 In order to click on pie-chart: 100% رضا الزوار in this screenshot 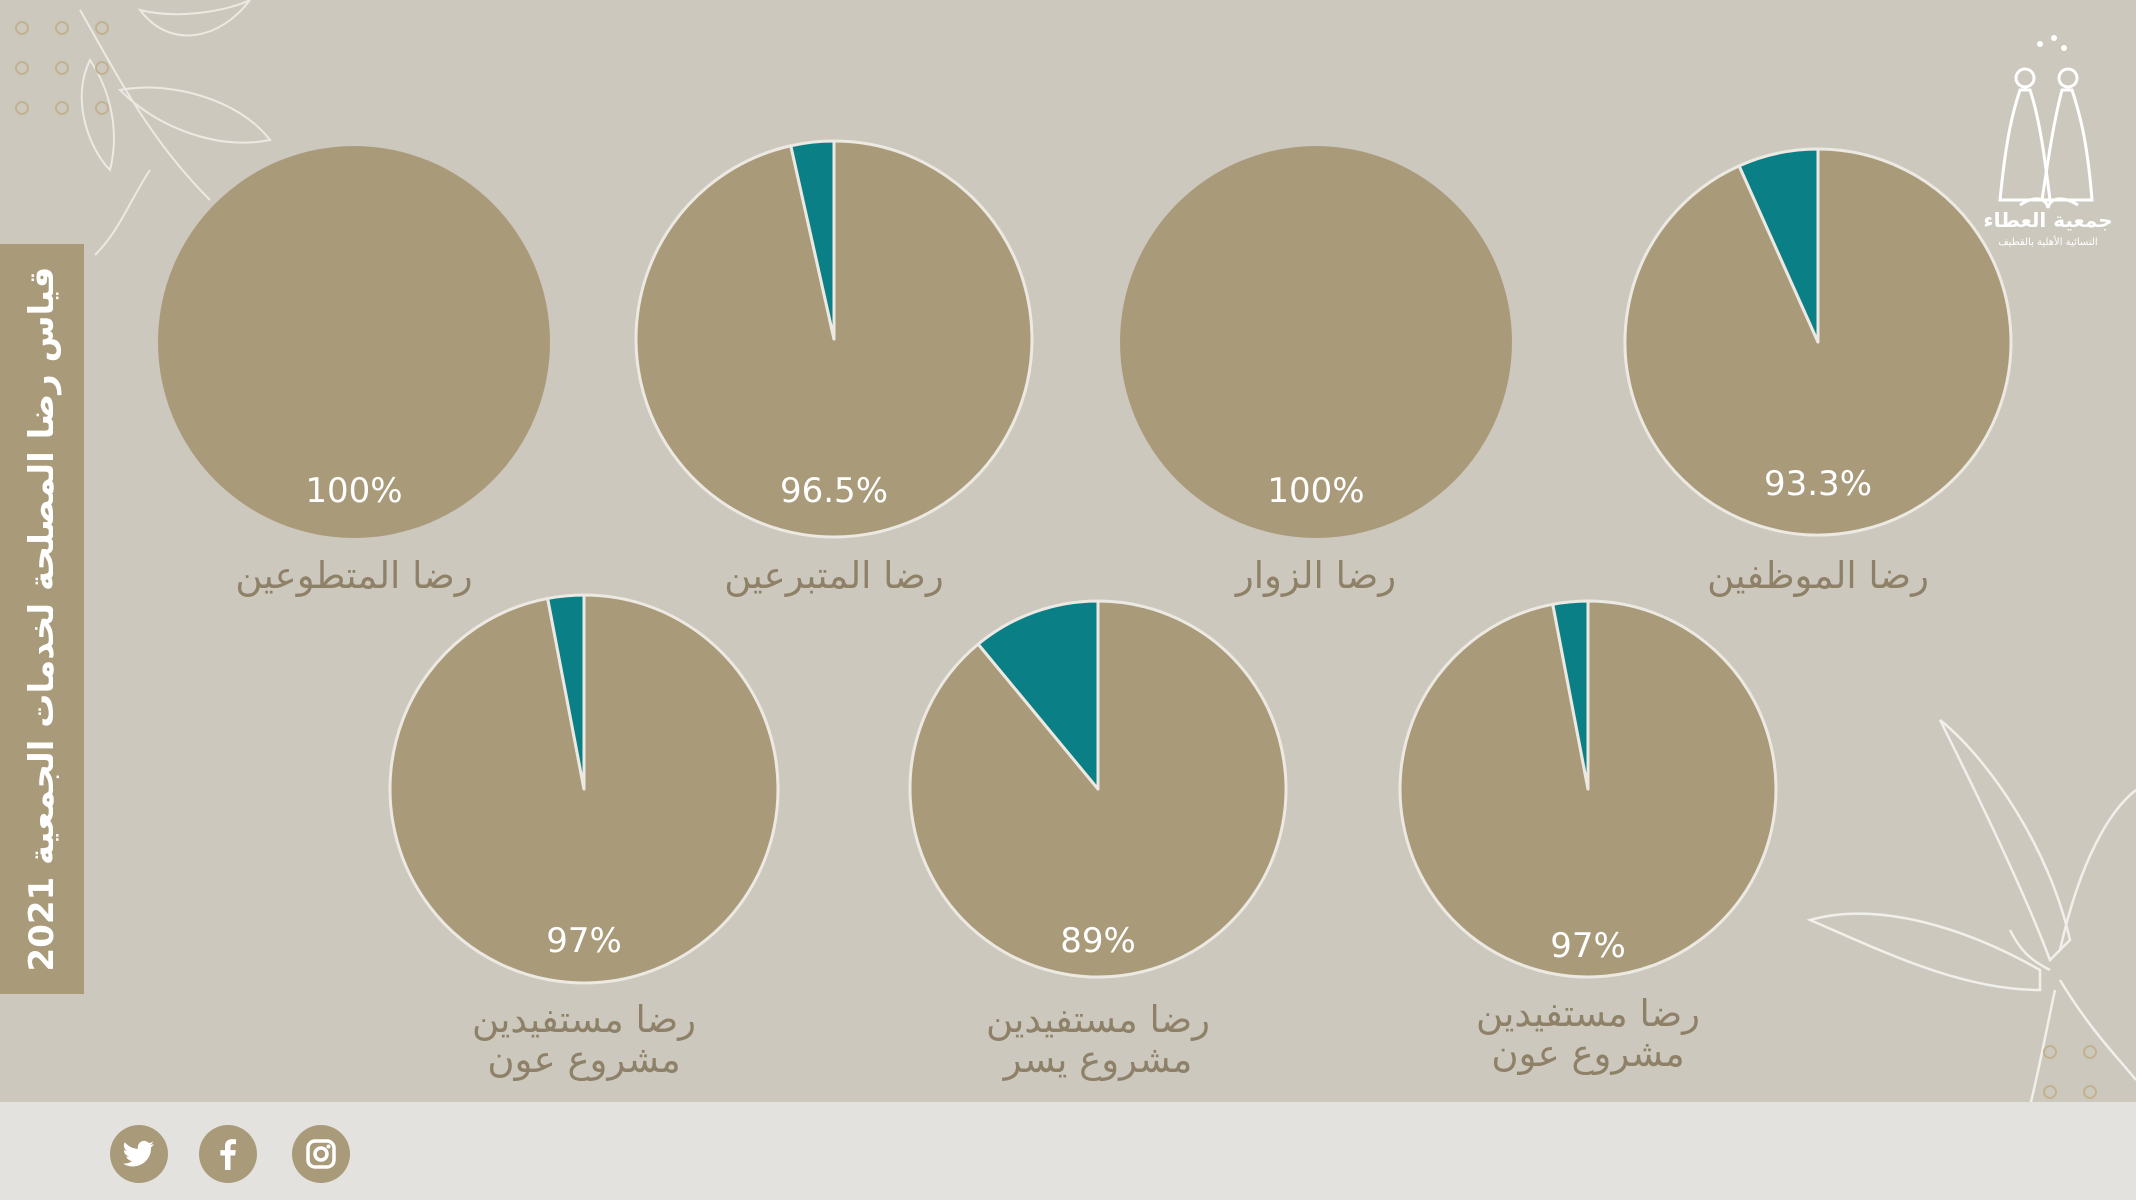, I will do `click(1316, 371)`.